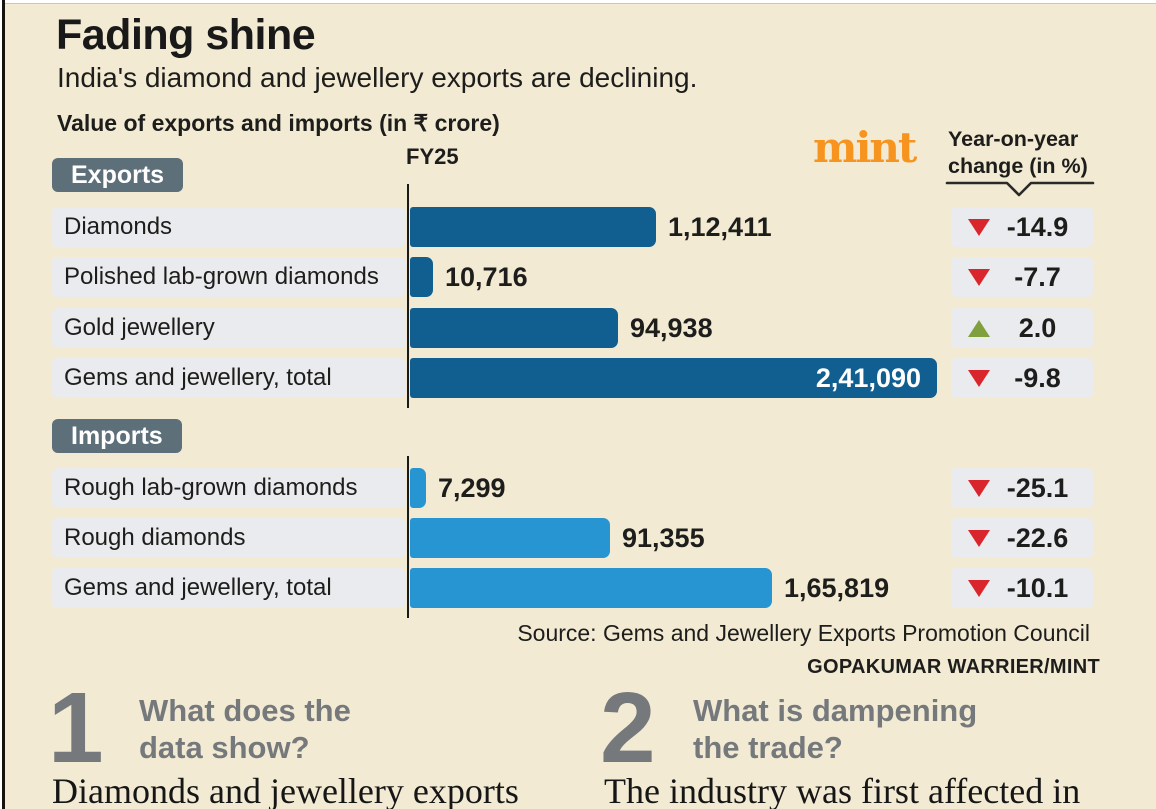  Describe the element at coordinates (865, 147) in the screenshot. I see `mint-logo: mint` at that location.